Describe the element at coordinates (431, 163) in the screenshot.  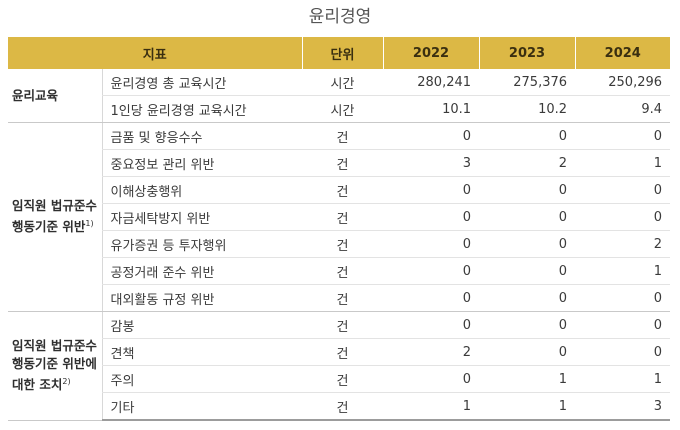
I see `value-2022-cell: 3` at that location.